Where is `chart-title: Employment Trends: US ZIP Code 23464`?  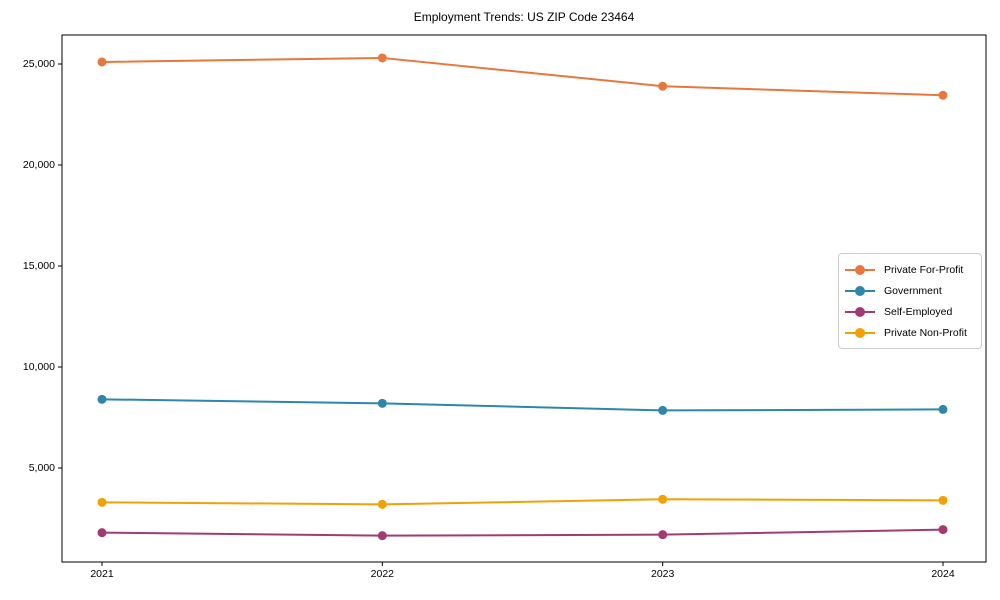 chart-title: Employment Trends: US ZIP Code 23464 is located at coordinates (524, 17).